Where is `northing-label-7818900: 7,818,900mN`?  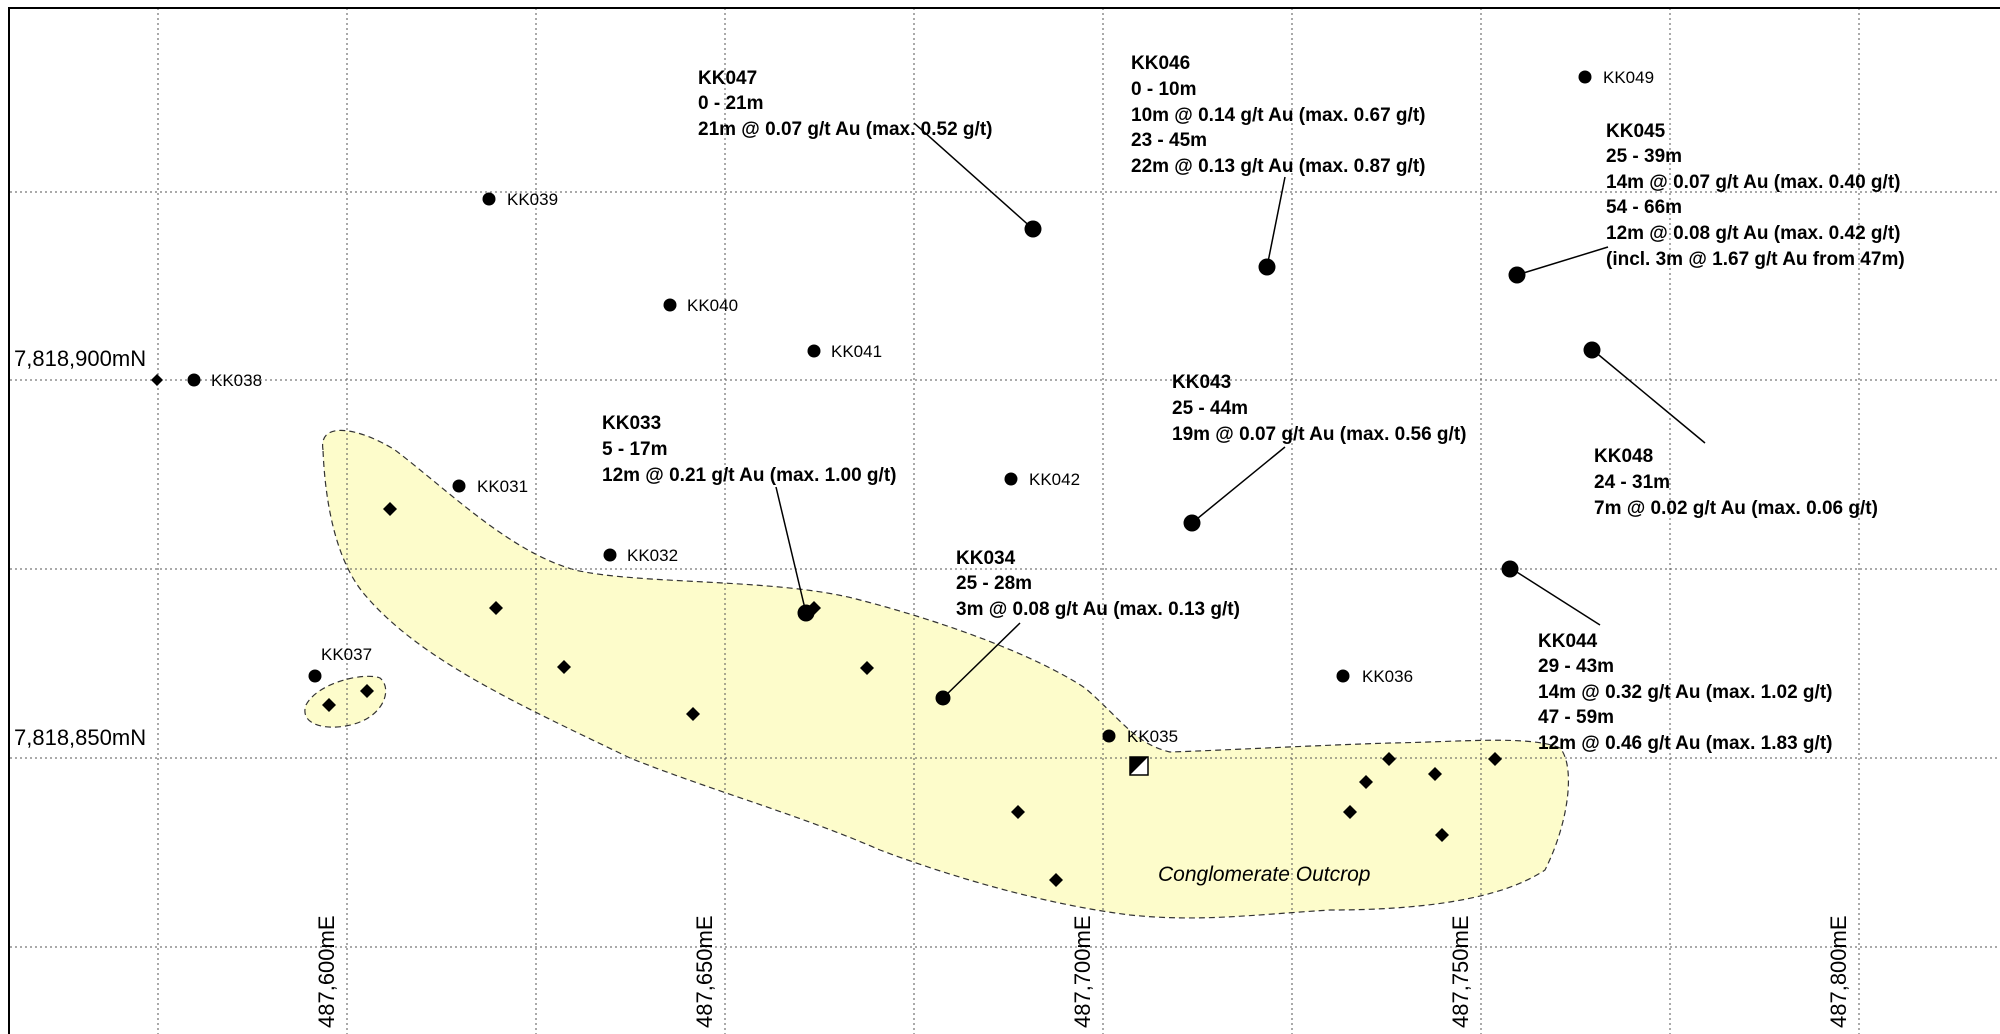 northing-label-7818900: 7,818,900mN is located at coordinates (80, 358).